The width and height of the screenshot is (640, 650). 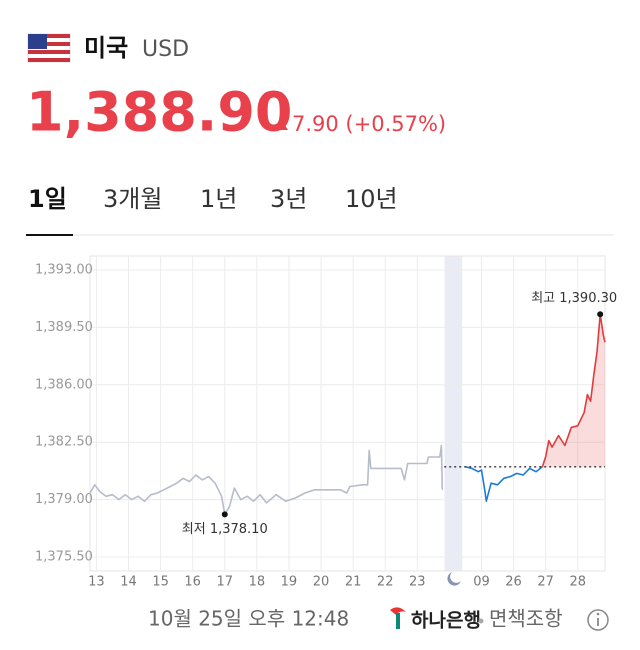 I want to click on currency: USD, so click(x=165, y=49).